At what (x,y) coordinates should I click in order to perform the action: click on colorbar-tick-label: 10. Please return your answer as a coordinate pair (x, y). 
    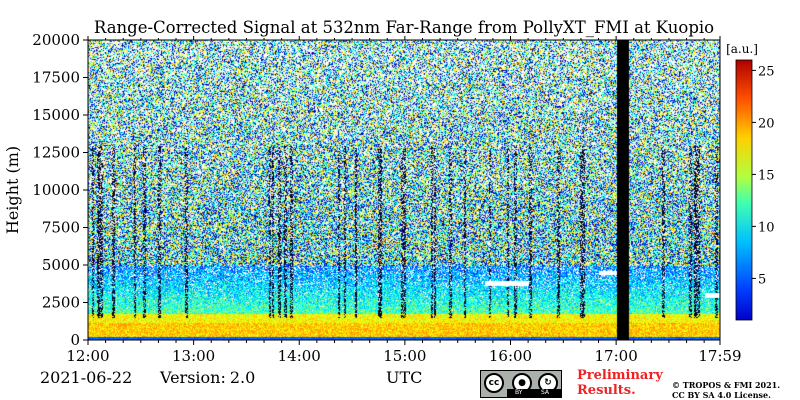
    Looking at the image, I should click on (766, 227).